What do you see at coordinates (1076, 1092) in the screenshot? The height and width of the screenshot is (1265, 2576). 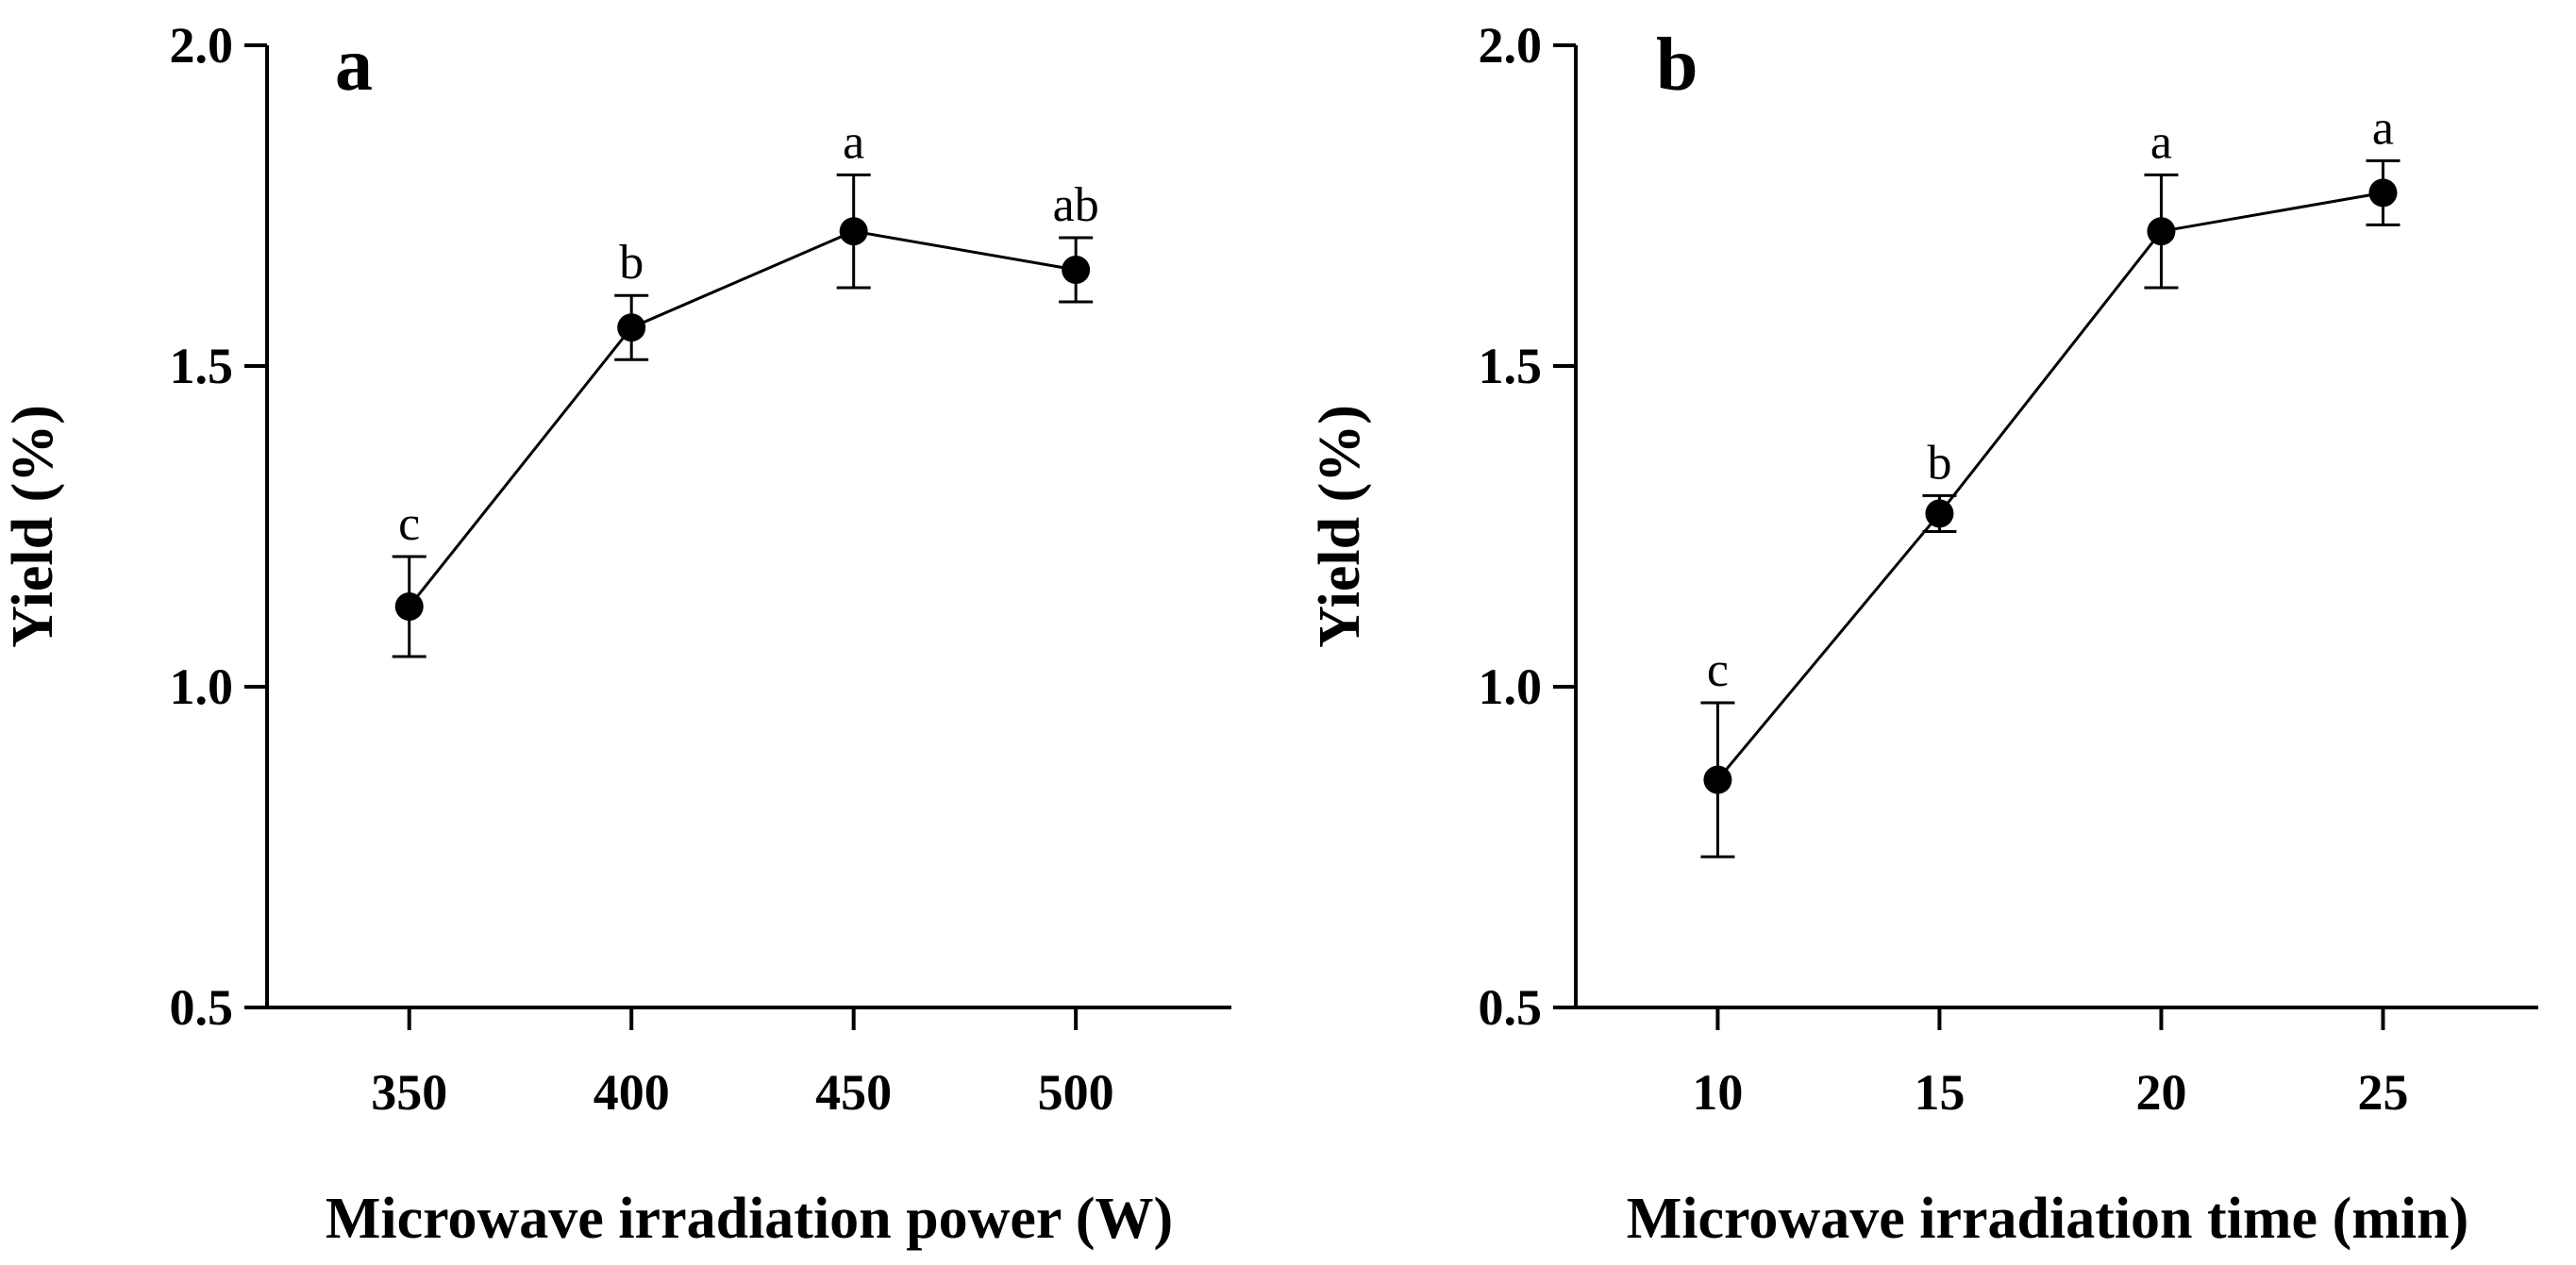 I see `x-tick-label: 500` at bounding box center [1076, 1092].